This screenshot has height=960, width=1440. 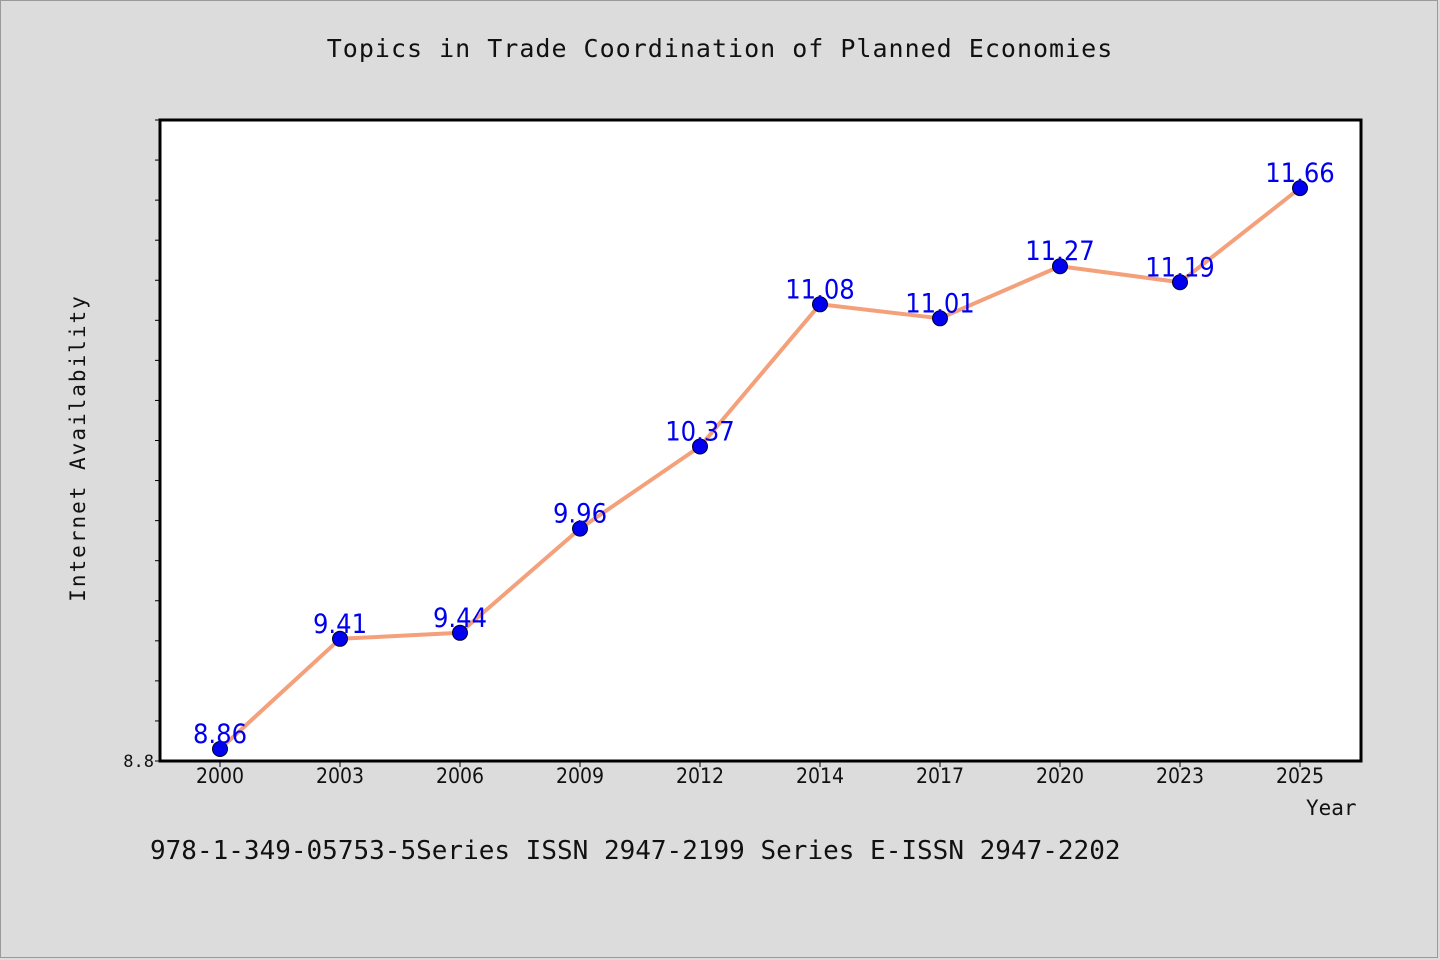 What do you see at coordinates (340, 776) in the screenshot?
I see `x-tick-label: 2003` at bounding box center [340, 776].